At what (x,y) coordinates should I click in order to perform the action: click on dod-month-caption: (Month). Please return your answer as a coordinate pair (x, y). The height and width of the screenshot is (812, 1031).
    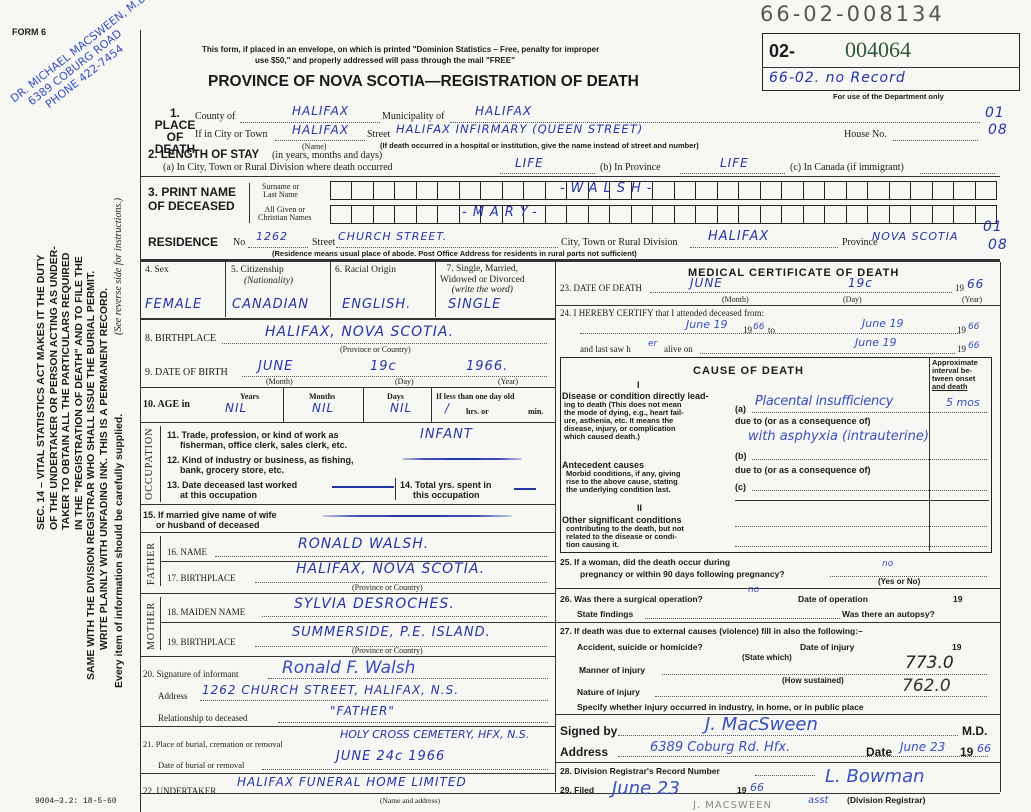
    Looking at the image, I should click on (735, 299).